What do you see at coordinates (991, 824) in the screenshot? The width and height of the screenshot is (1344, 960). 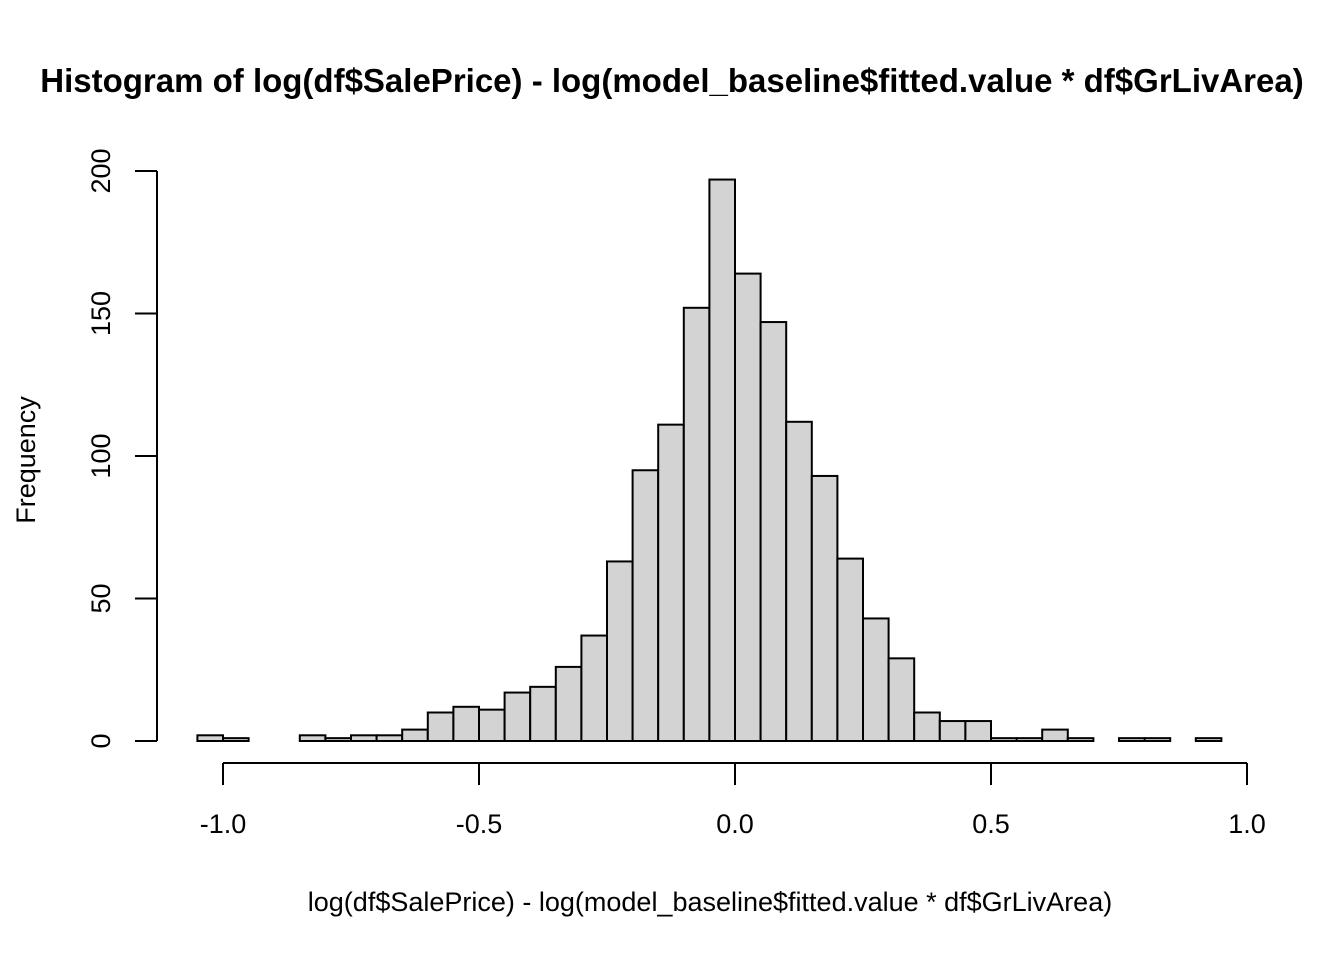 I see `x-tick-label: 0.5` at bounding box center [991, 824].